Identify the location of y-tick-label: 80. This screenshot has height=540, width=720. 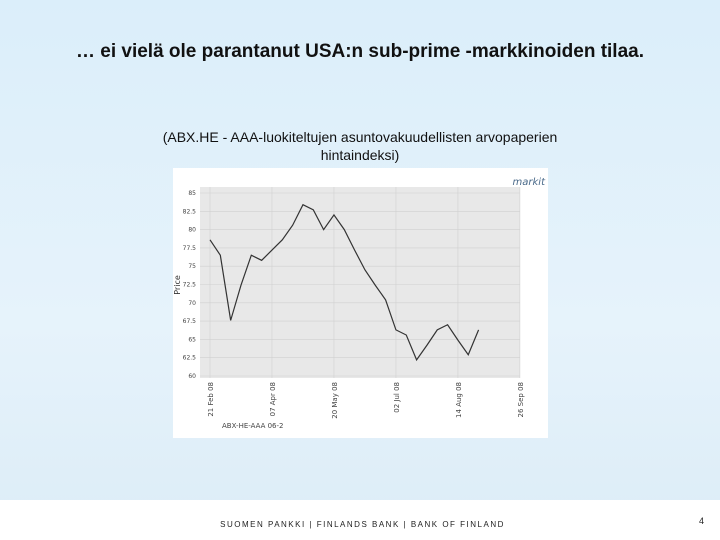
(192, 230).